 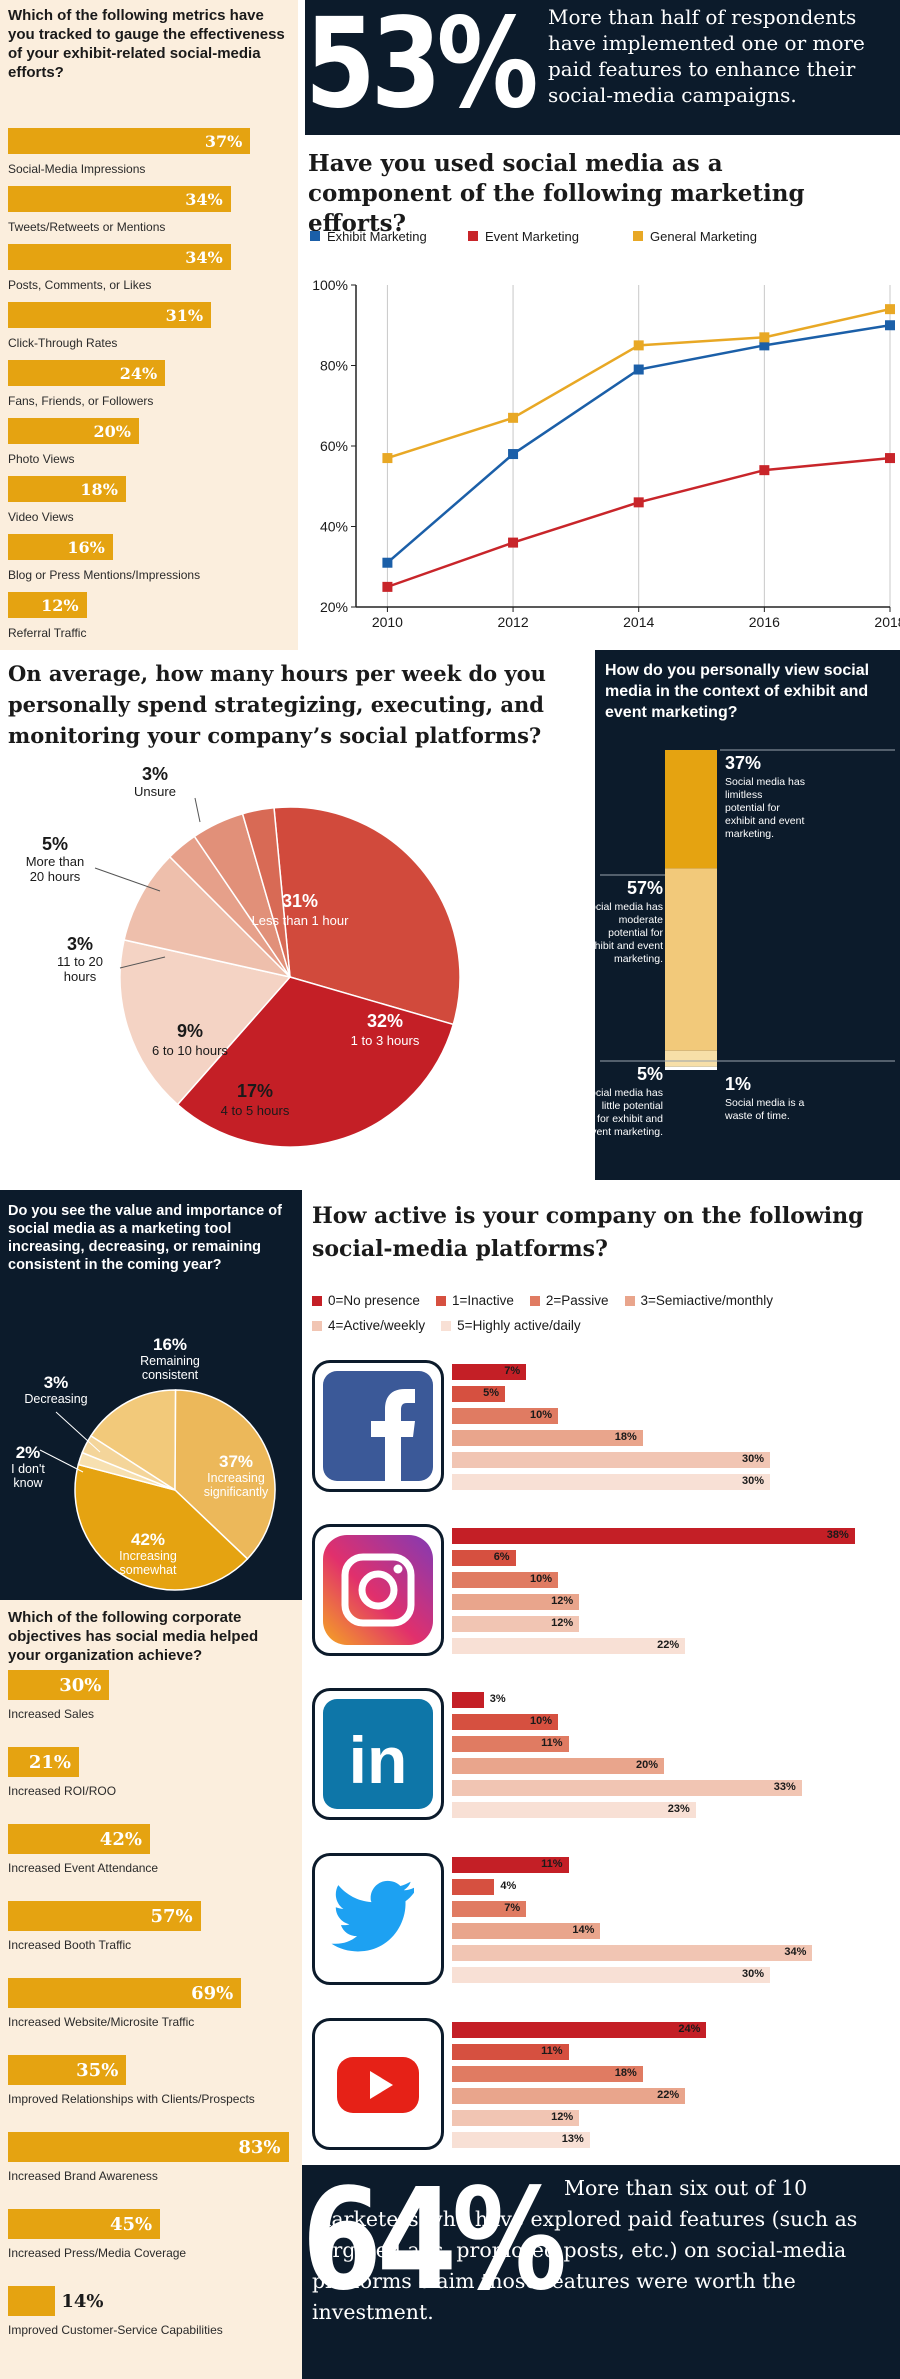 What do you see at coordinates (84, 2224) in the screenshot?
I see `objective-bar: 45%` at bounding box center [84, 2224].